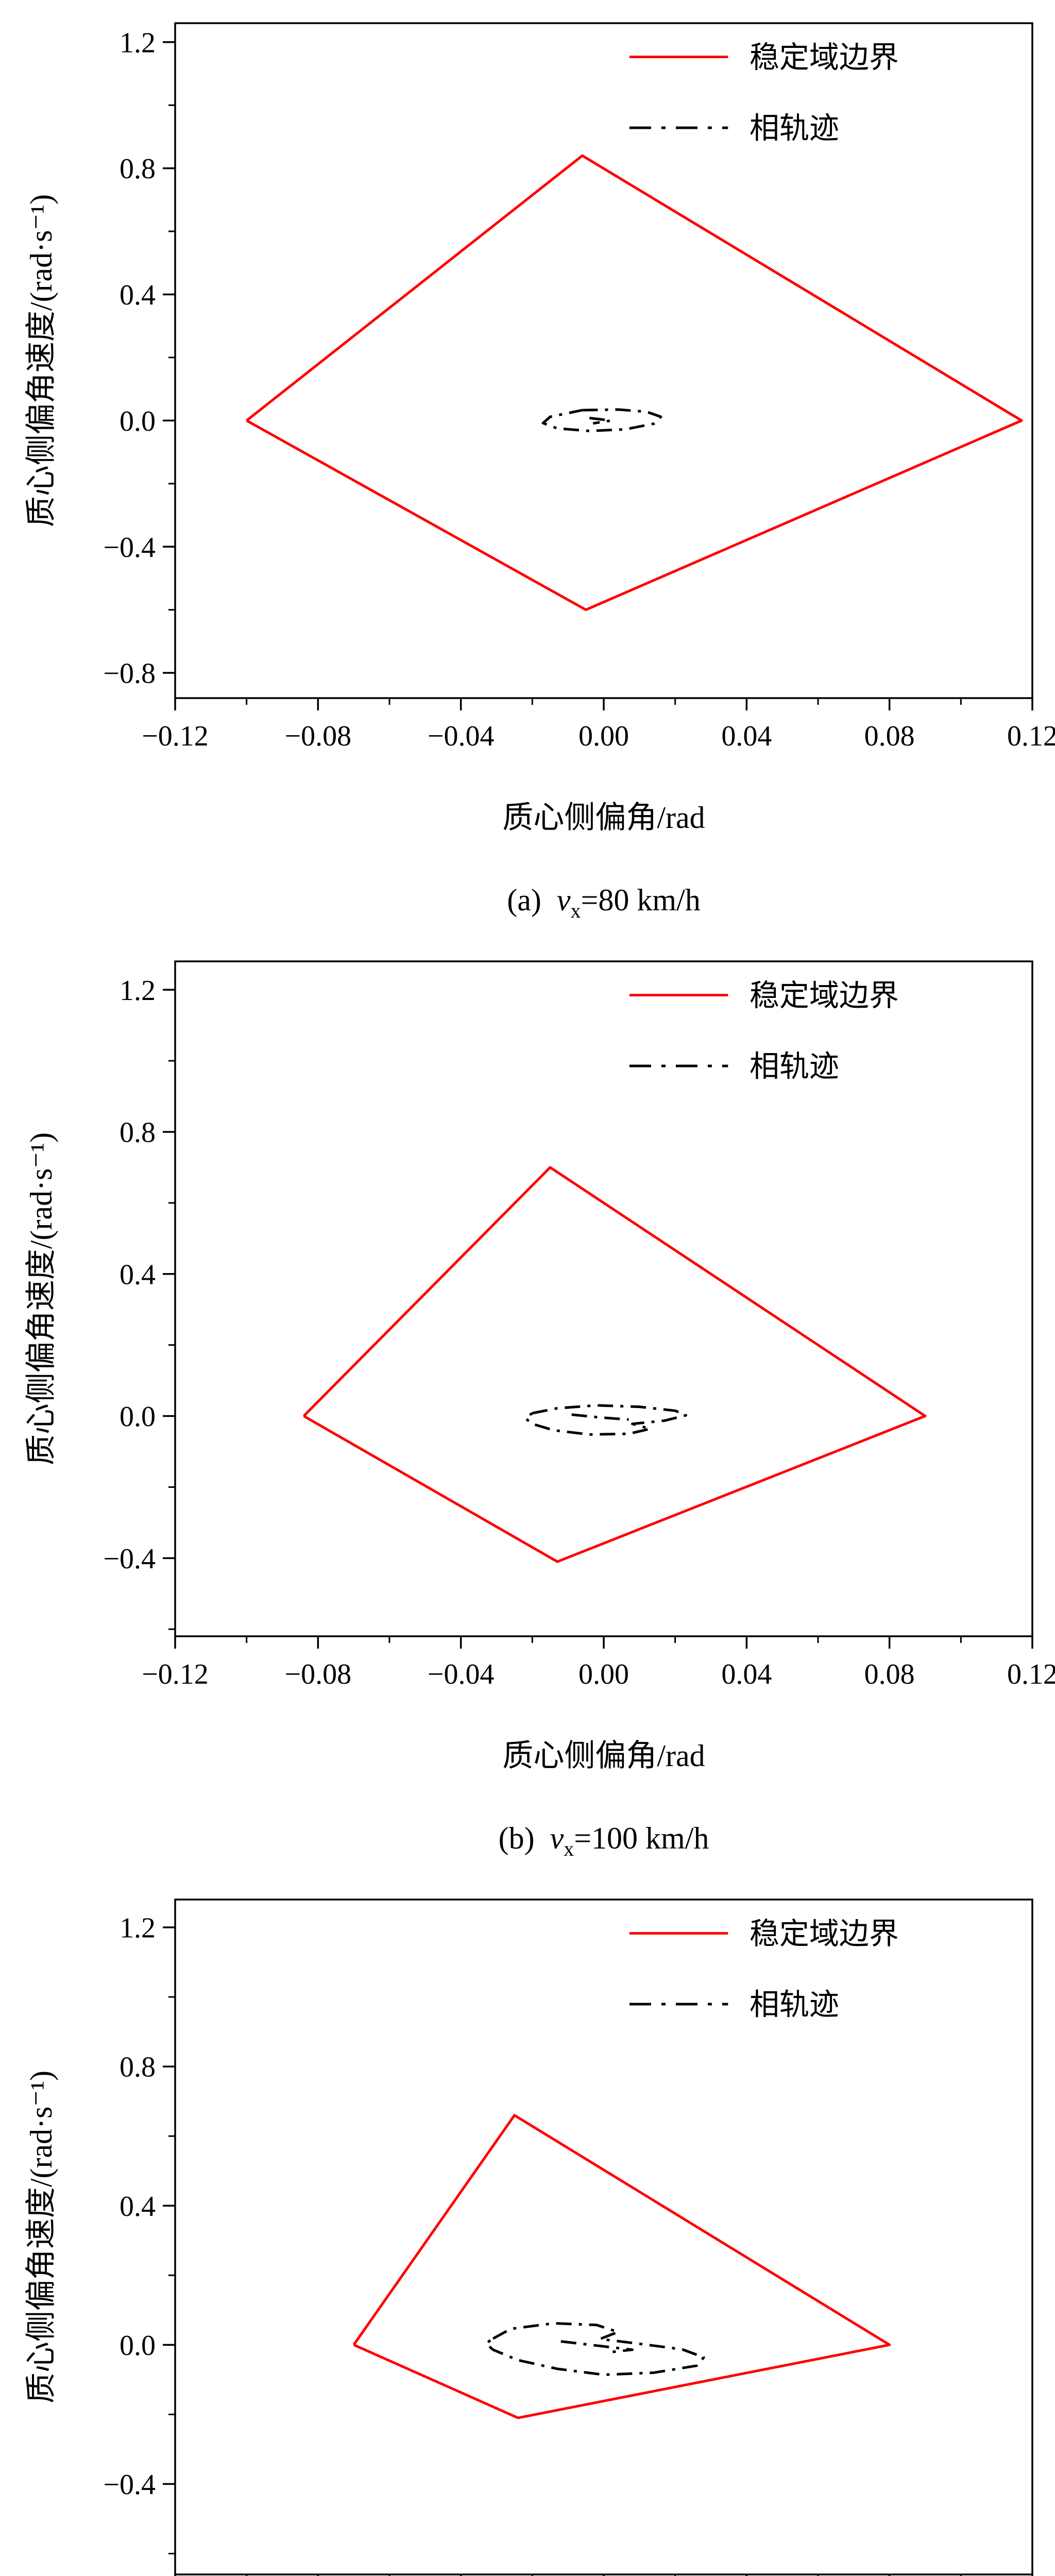 This screenshot has height=2576, width=1055. What do you see at coordinates (603, 902) in the screenshot?
I see `panel-caption: (a) vx=80 km/h` at bounding box center [603, 902].